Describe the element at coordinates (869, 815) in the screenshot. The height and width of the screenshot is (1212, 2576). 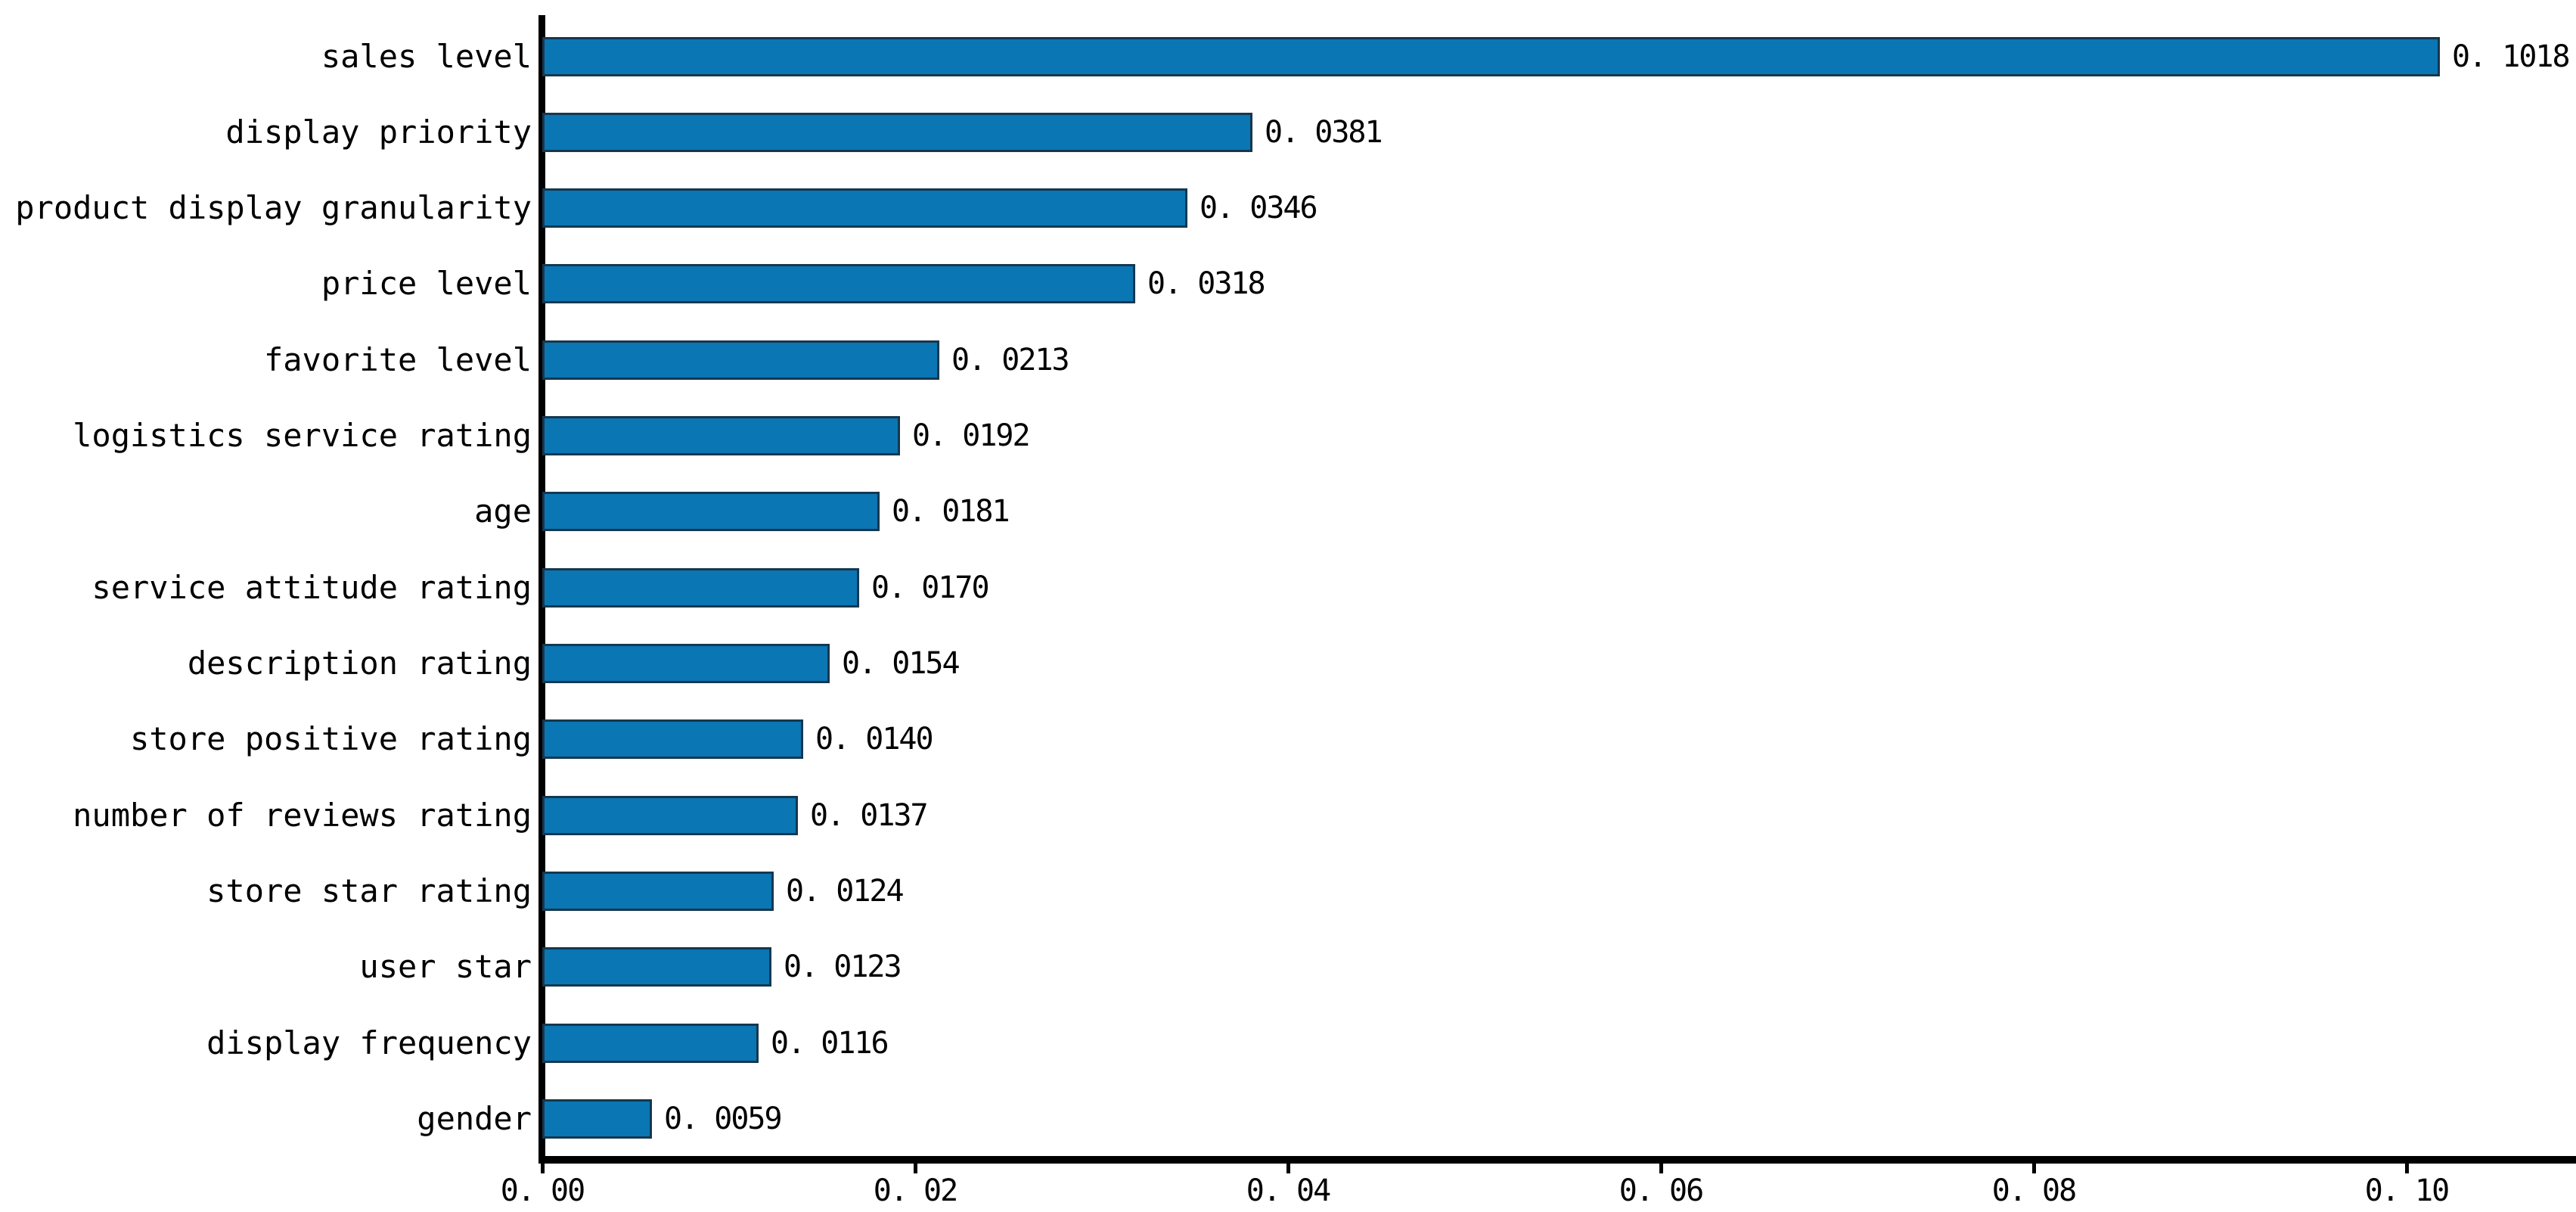
I see `value-label: 0. 0137` at that location.